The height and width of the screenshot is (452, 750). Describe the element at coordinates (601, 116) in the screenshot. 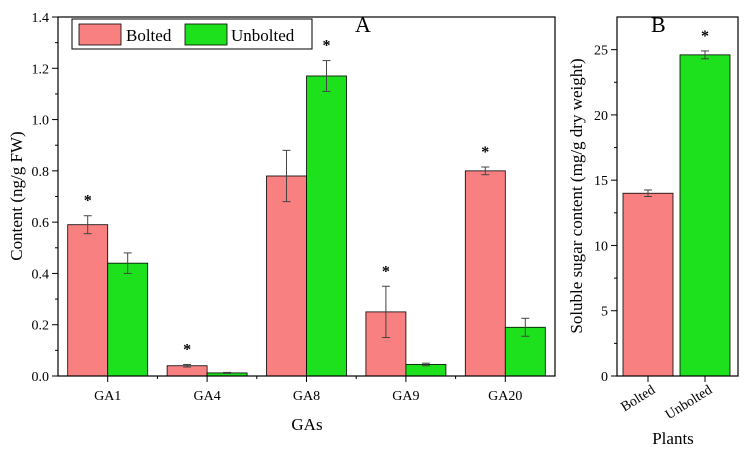

I see `y-tick-label: 20` at that location.